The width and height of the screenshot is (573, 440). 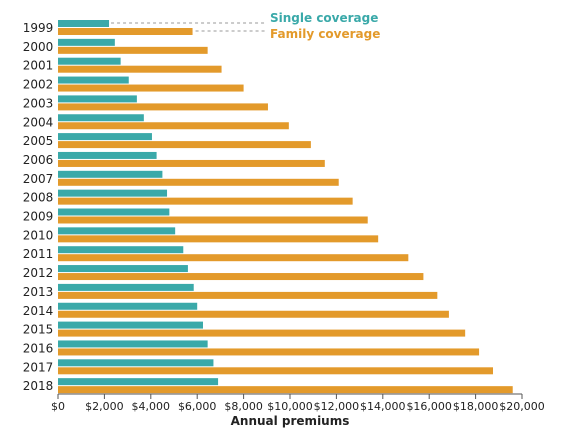 I want to click on bar-single-2015, so click(x=130, y=325).